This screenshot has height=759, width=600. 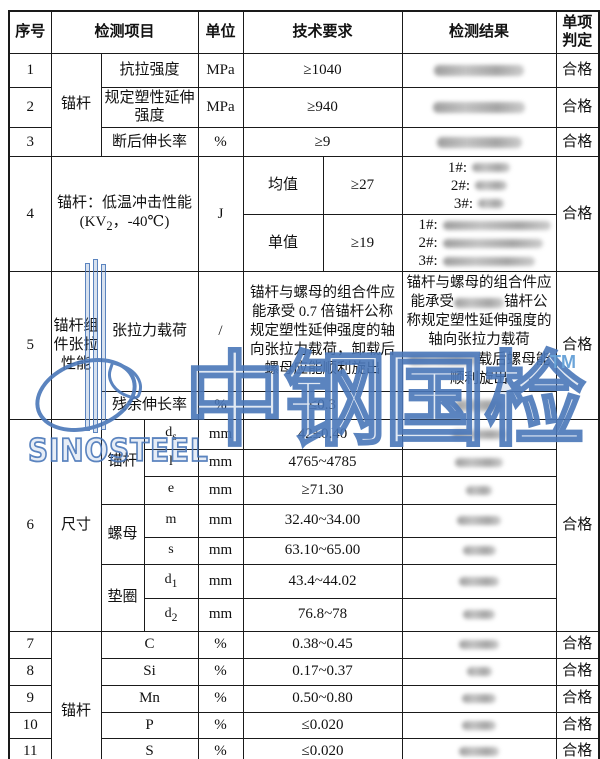 I want to click on cell-sym: s, so click(x=171, y=550).